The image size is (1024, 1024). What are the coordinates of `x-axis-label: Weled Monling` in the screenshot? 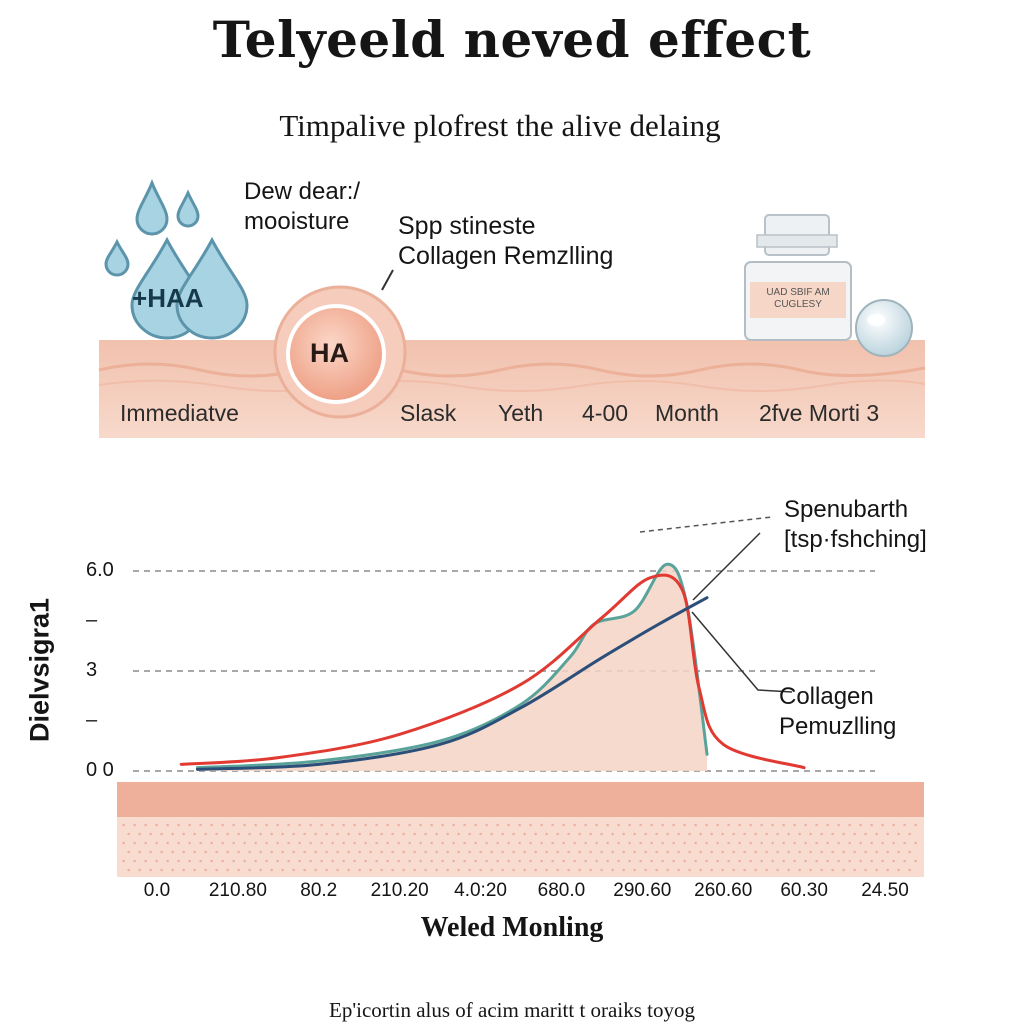 It's located at (512, 927).